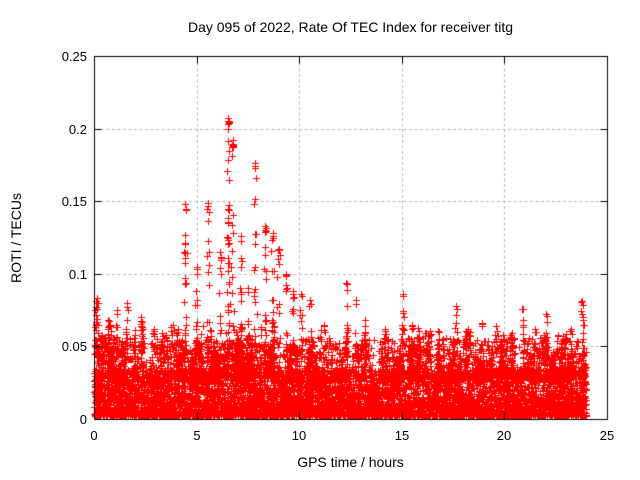 This screenshot has width=640, height=480. Describe the element at coordinates (94, 435) in the screenshot. I see `x-tick-label: 0` at that location.